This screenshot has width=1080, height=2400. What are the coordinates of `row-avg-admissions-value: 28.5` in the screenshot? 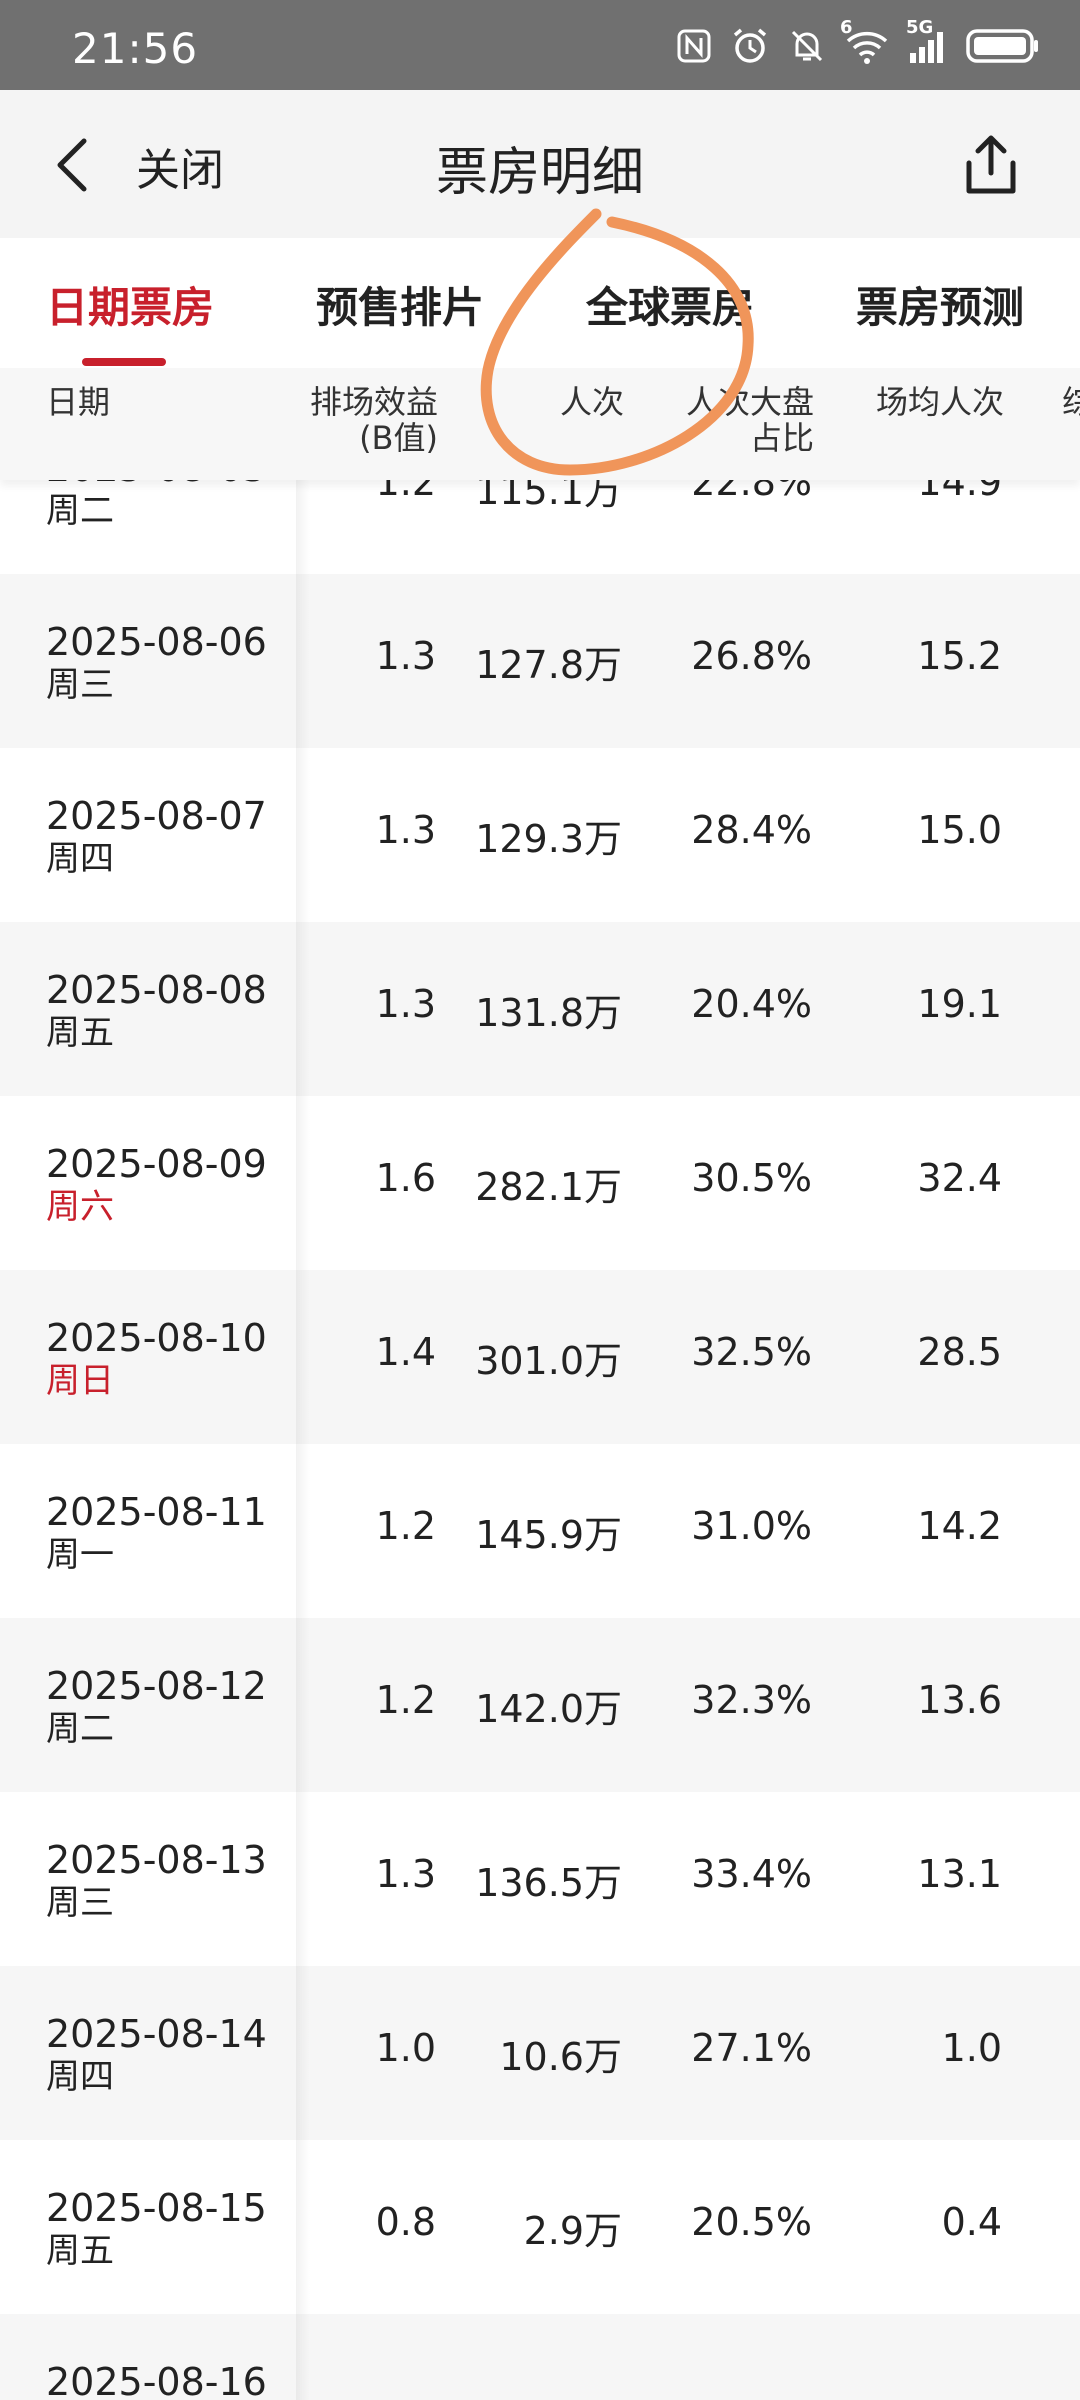 It's located at (959, 1352).